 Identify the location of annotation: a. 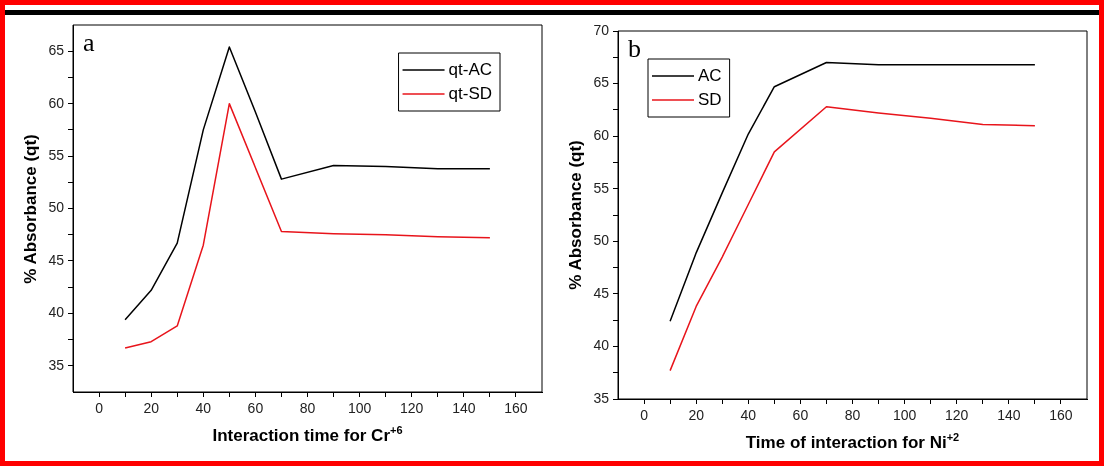
(89, 42).